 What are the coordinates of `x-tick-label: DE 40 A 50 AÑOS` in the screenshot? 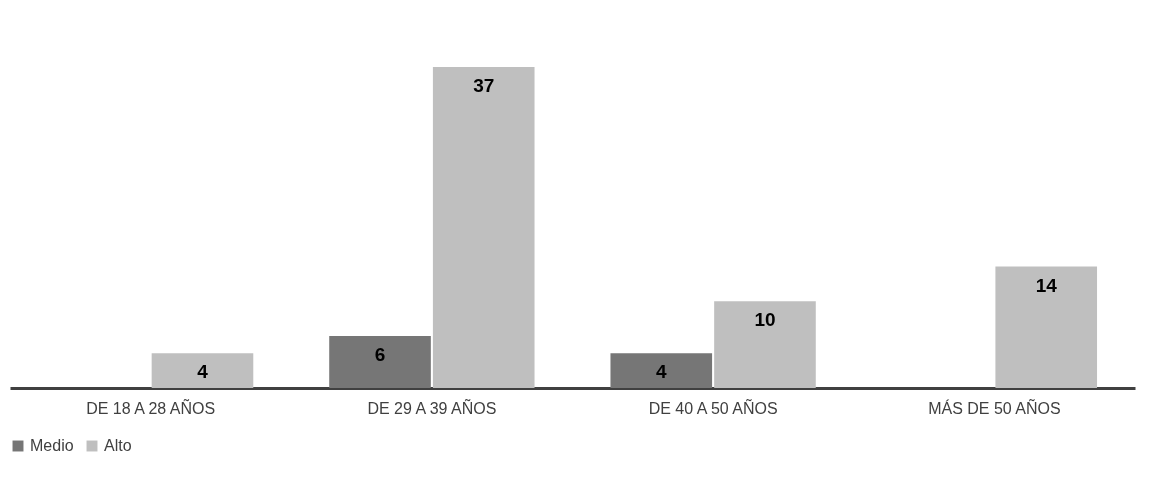 It's located at (713, 407).